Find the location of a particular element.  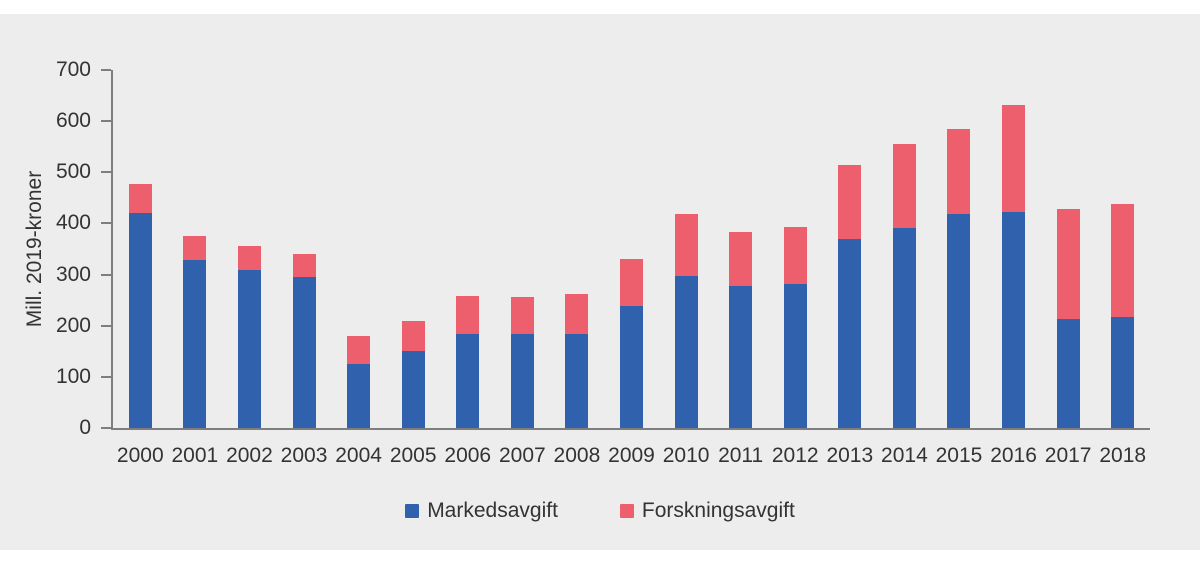

x-axis-label-2001: 2001 is located at coordinates (195, 455).